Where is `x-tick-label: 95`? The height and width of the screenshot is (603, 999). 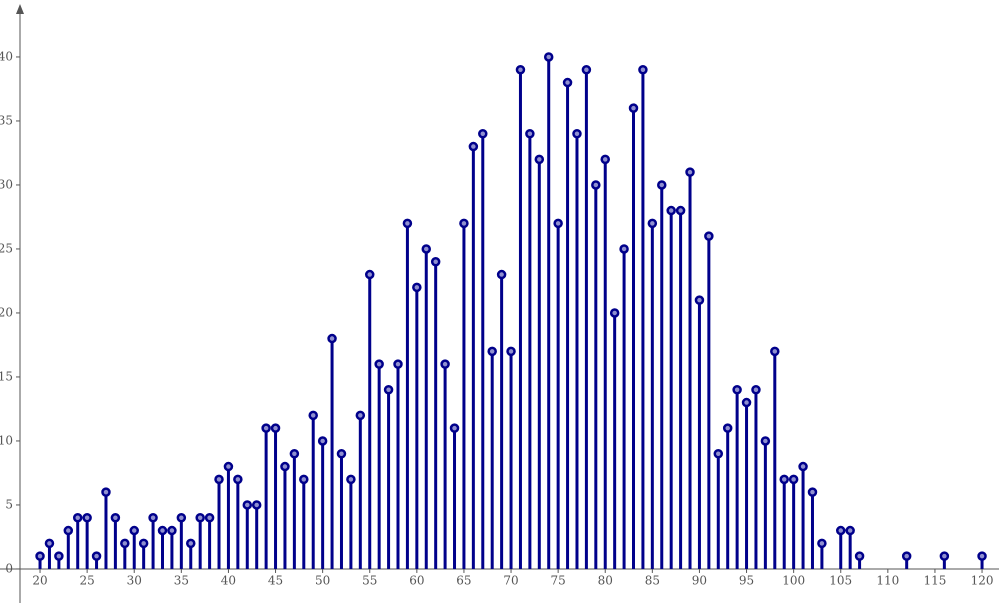
x-tick-label: 95 is located at coordinates (746, 580).